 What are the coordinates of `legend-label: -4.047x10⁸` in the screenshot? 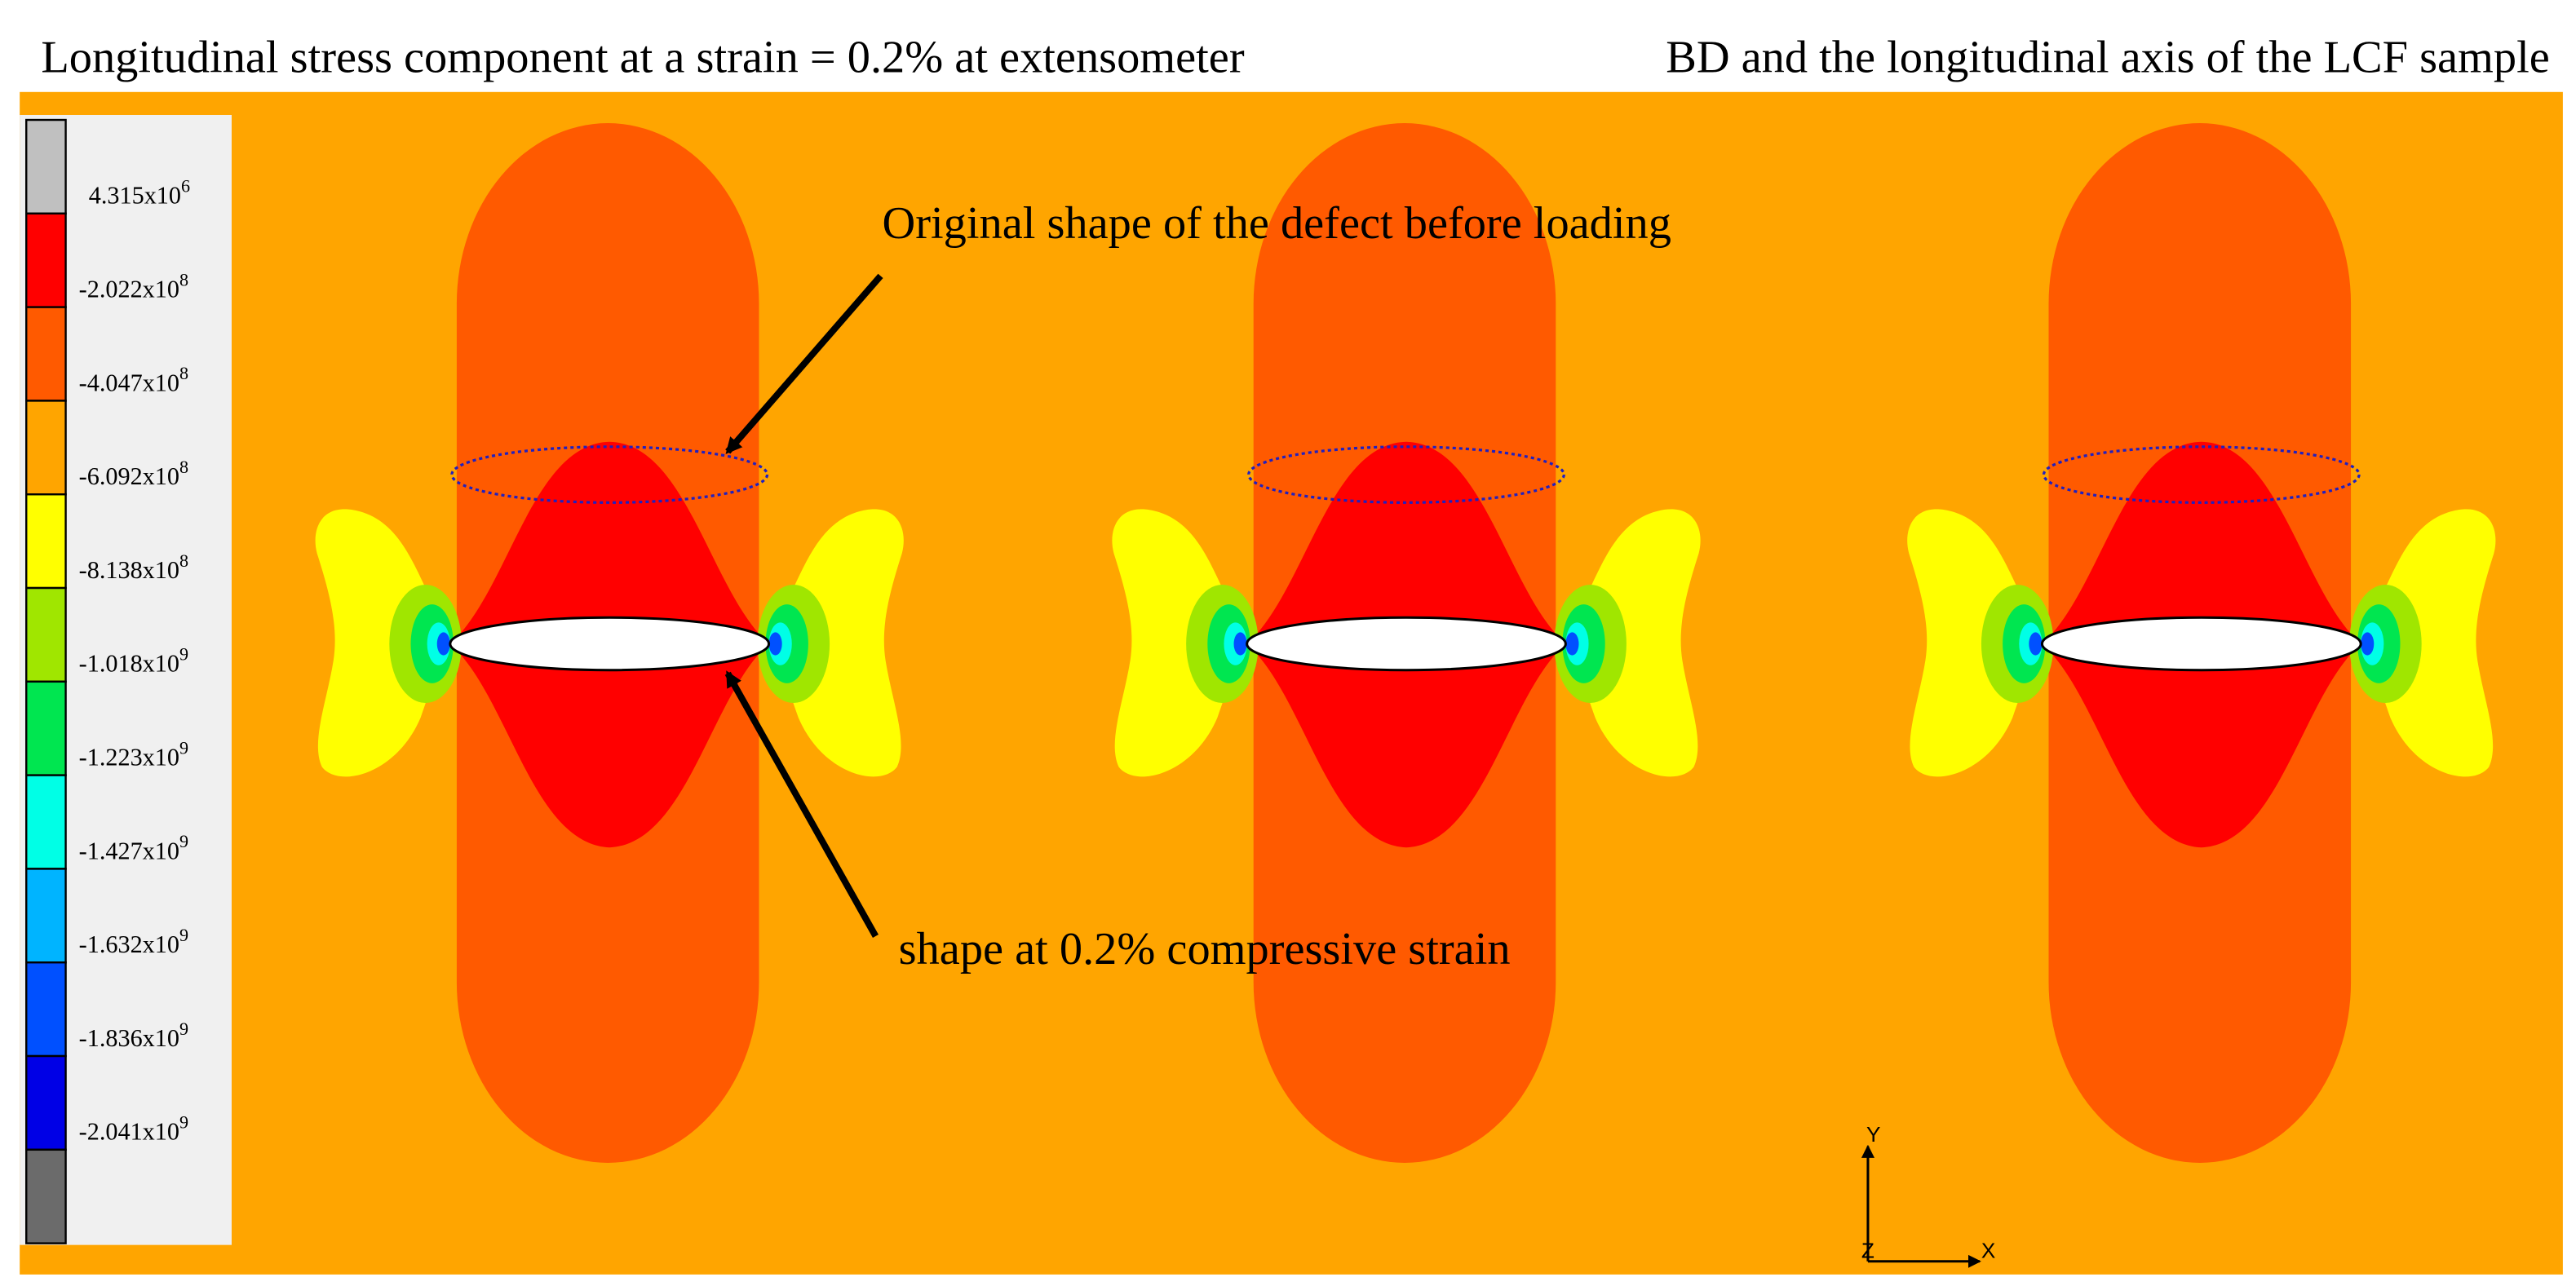 It's located at (133, 379).